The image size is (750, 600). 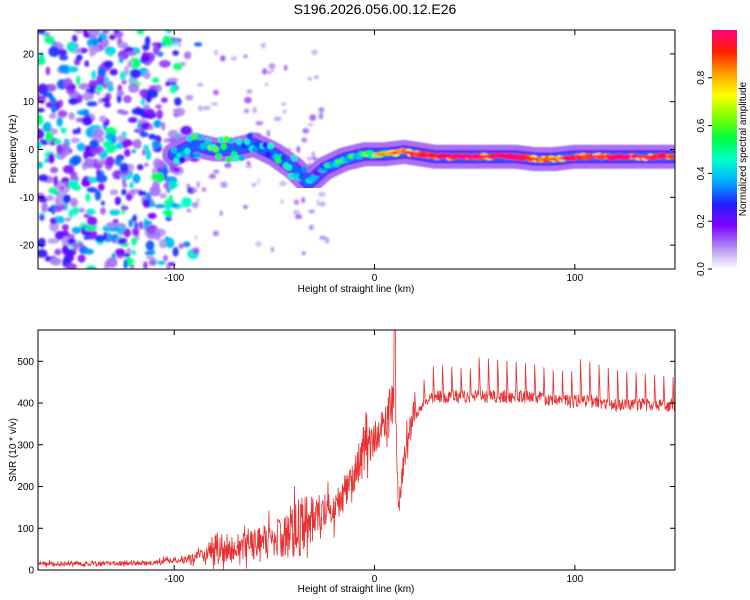 What do you see at coordinates (25, 362) in the screenshot?
I see `y-tick-label: 500` at bounding box center [25, 362].